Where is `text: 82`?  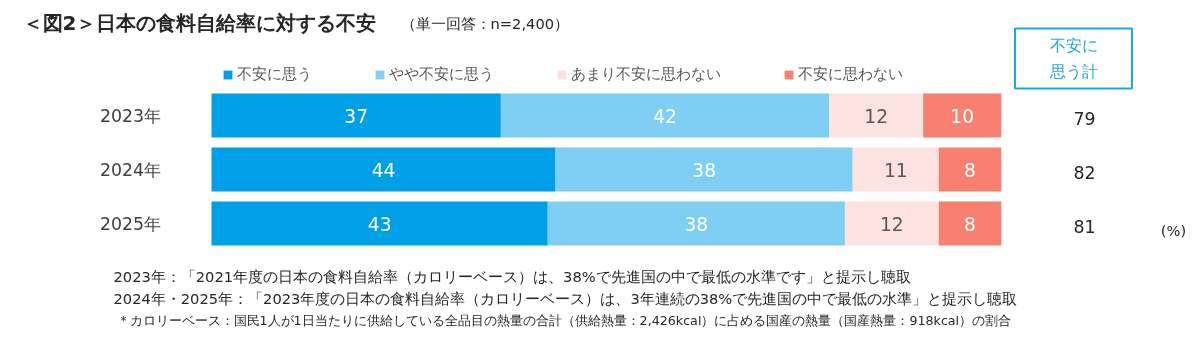
text: 82 is located at coordinates (1084, 173).